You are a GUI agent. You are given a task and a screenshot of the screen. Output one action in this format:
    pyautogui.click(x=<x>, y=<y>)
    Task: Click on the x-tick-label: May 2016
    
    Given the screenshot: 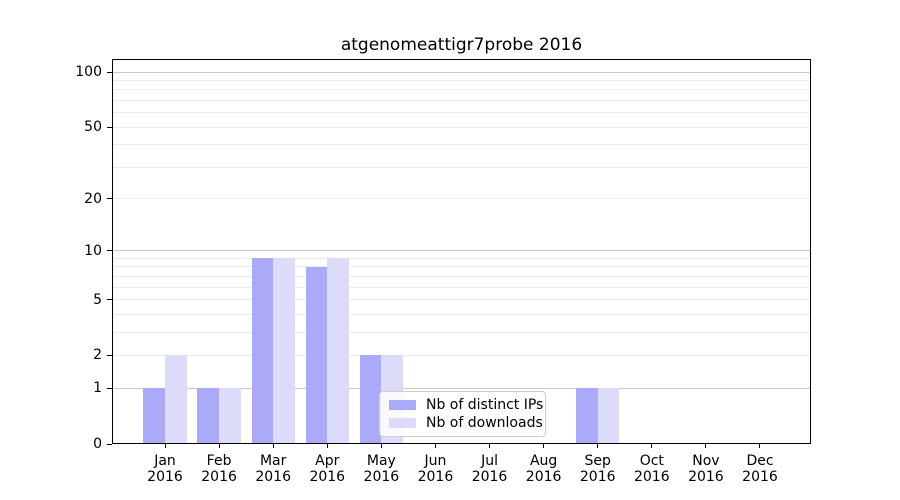 What is the action you would take?
    pyautogui.click(x=381, y=469)
    